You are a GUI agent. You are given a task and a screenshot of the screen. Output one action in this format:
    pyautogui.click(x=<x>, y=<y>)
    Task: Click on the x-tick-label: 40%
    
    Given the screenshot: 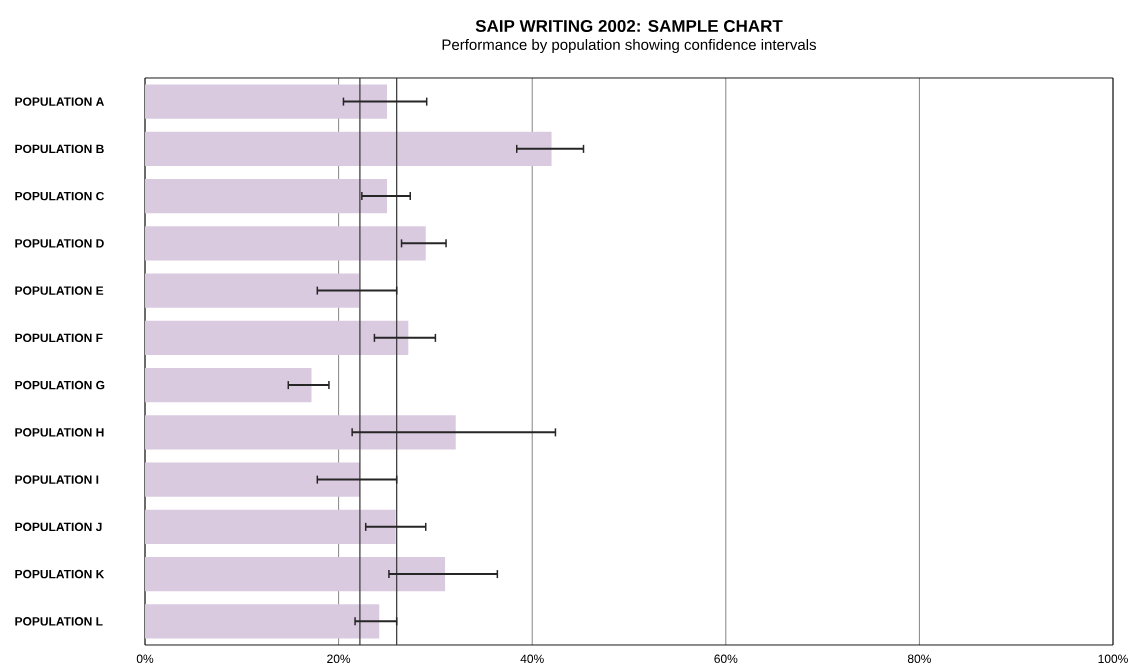 What is the action you would take?
    pyautogui.click(x=532, y=659)
    